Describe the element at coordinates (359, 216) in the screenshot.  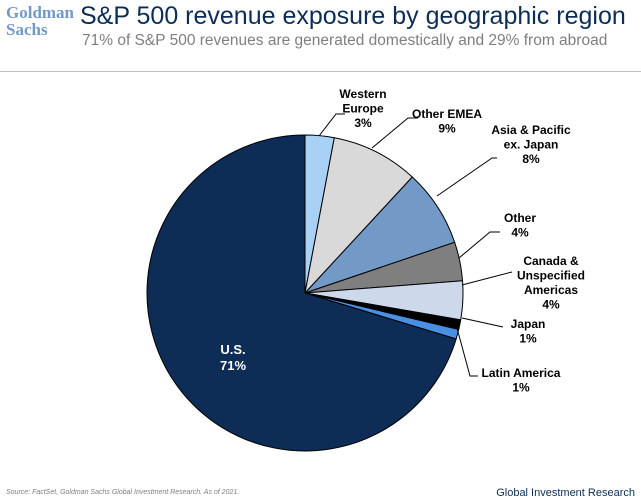
I see `pie-slice-other-emea` at that location.